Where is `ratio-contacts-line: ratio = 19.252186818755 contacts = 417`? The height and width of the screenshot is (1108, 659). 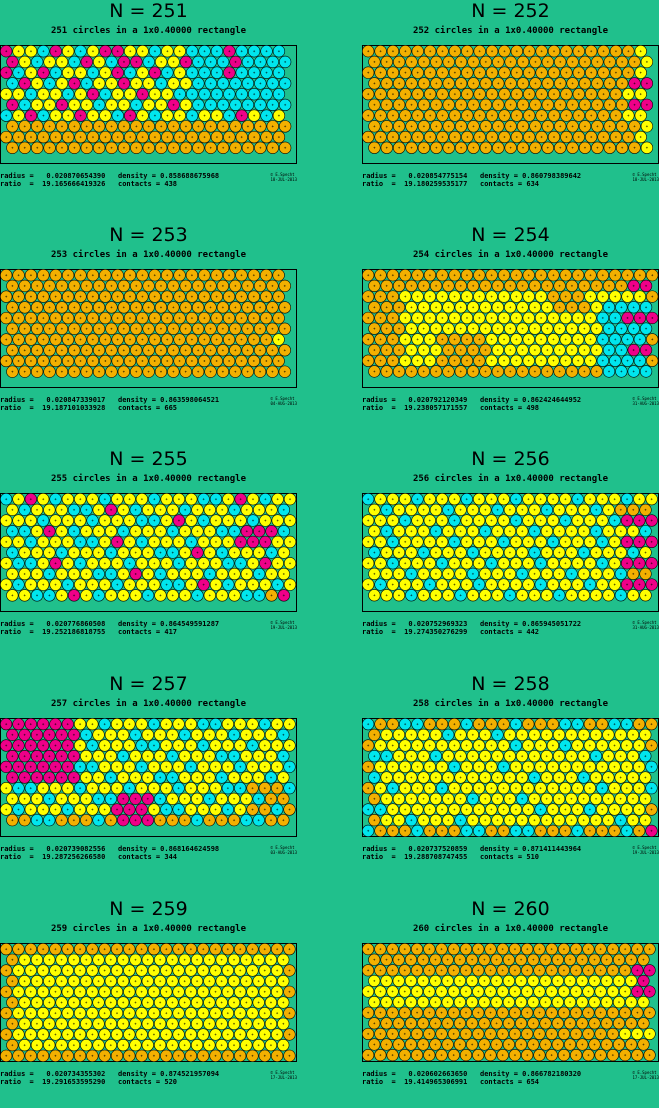
ratio-contacts-line: ratio = 19.252186818755 contacts = 417 is located at coordinates (148, 632).